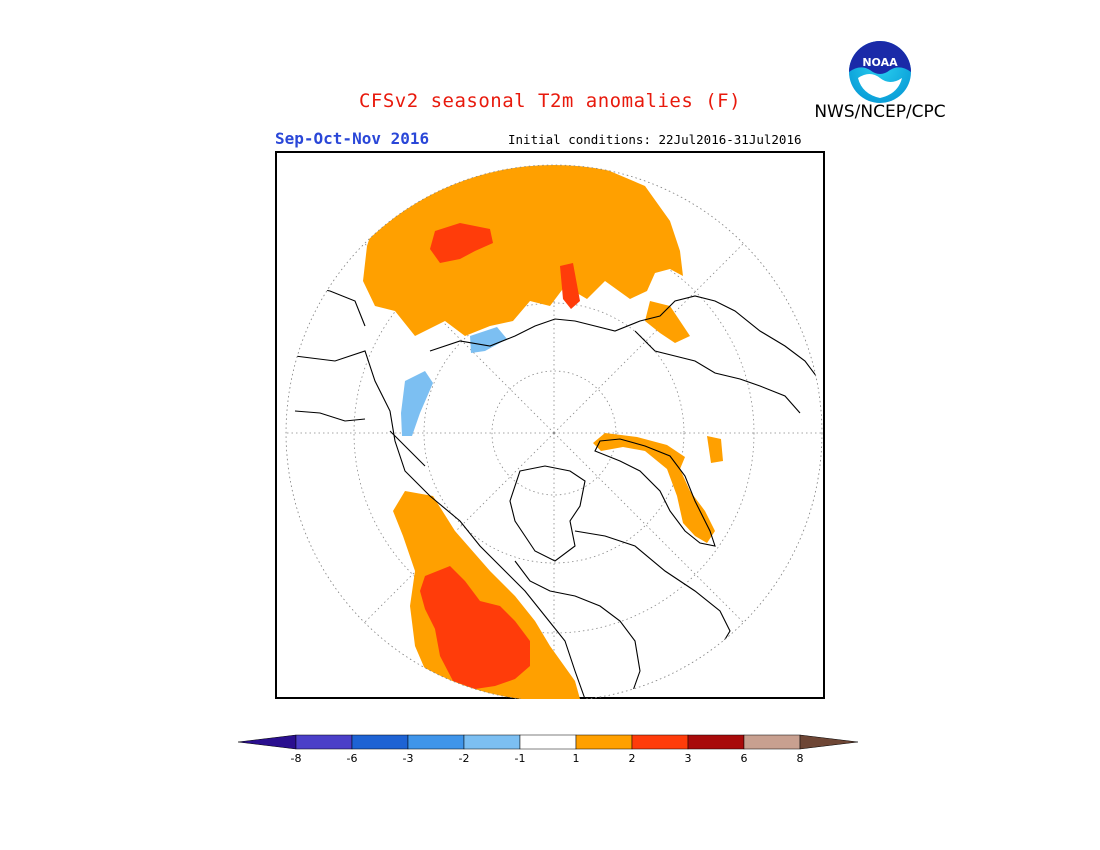 The width and height of the screenshot is (1100, 850). I want to click on far-east-warm-region, so click(667, 322).